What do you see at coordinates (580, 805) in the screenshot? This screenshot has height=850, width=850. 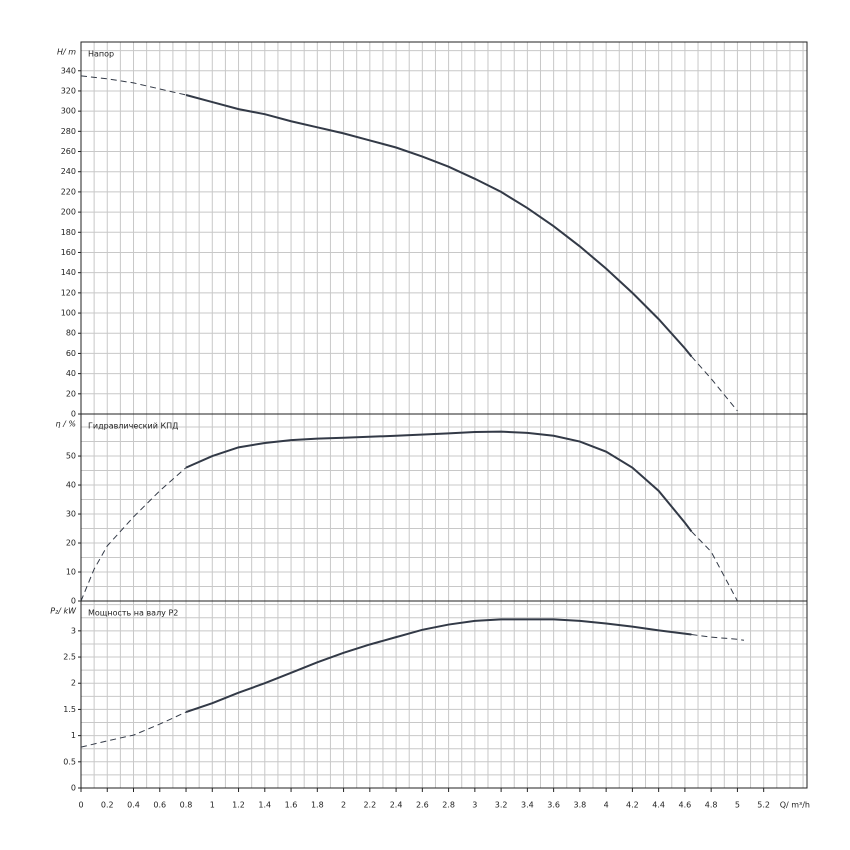 I see `x-tick-label: 3.8` at bounding box center [580, 805].